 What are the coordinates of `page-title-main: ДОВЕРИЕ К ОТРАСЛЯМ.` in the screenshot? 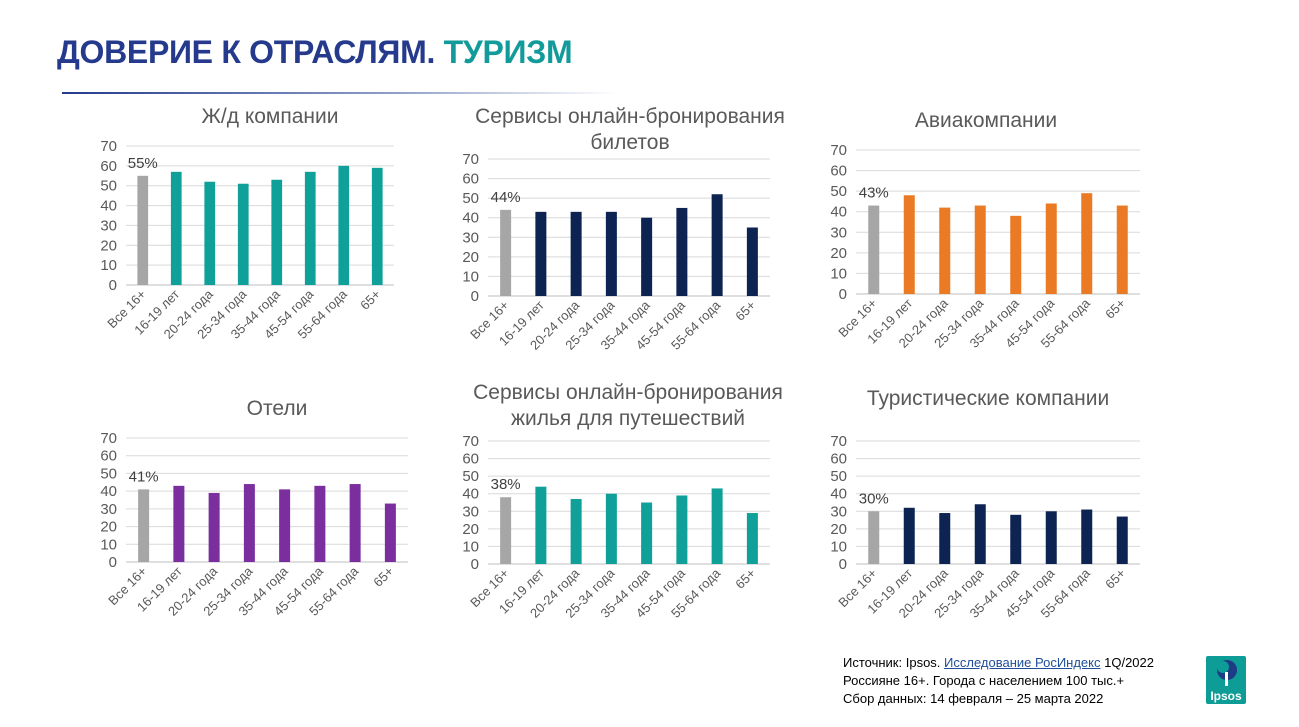 It's located at (246, 52).